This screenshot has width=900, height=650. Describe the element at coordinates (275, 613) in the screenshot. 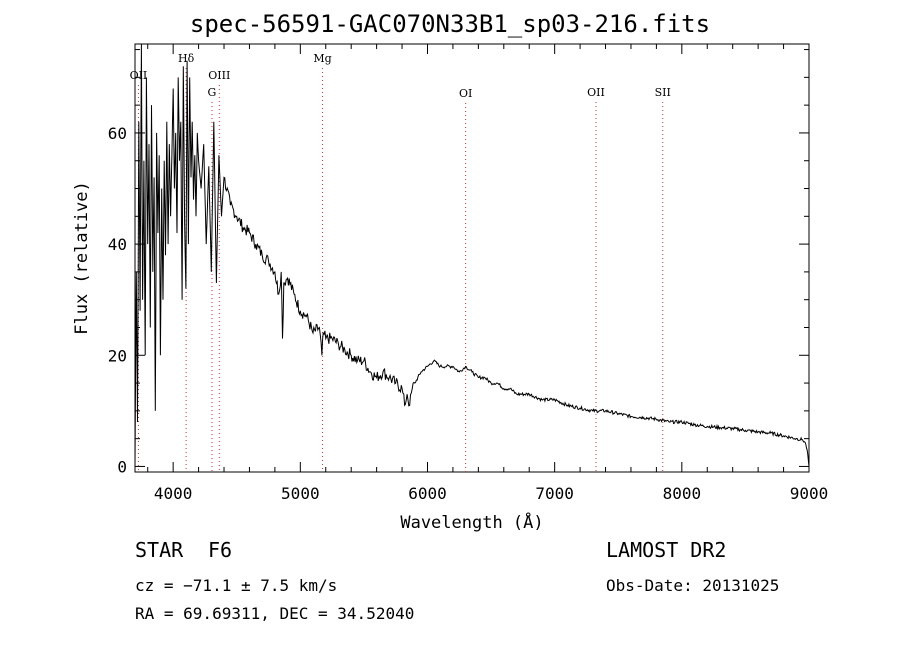

I see `coordinates: RA = 69.69311, DEC = 34.52040` at that location.